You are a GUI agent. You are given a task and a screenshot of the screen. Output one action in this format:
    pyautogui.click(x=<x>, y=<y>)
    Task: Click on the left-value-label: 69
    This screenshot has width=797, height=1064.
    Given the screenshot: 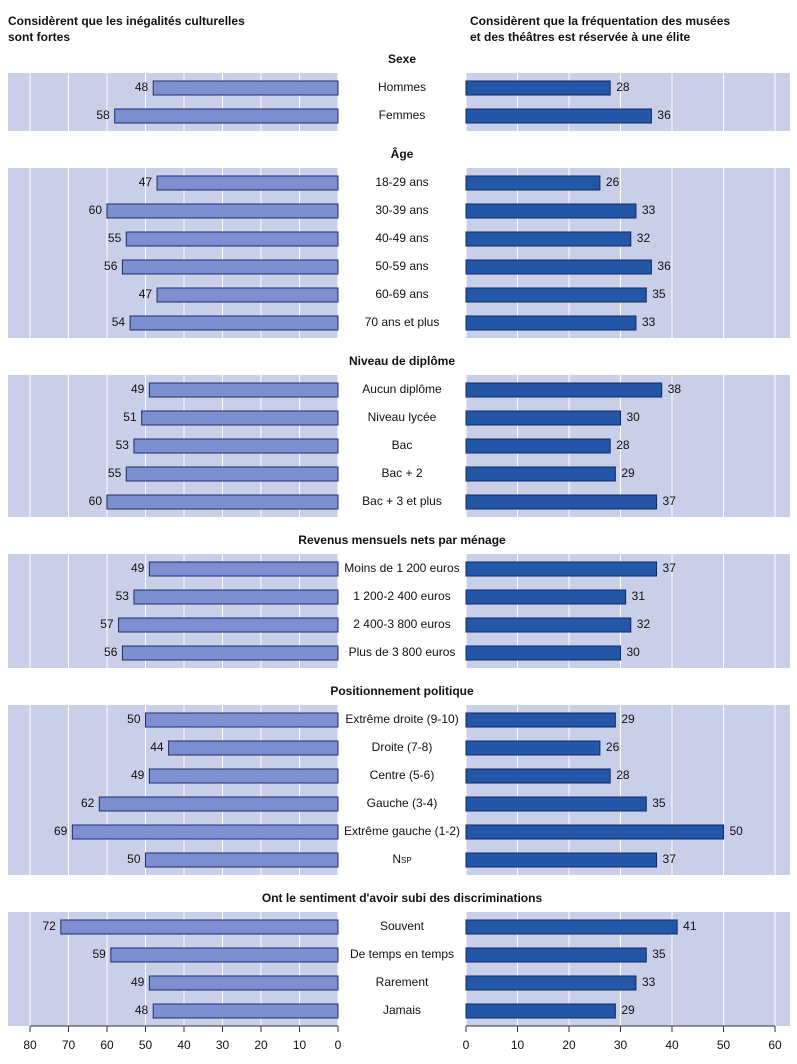 What is the action you would take?
    pyautogui.click(x=61, y=831)
    